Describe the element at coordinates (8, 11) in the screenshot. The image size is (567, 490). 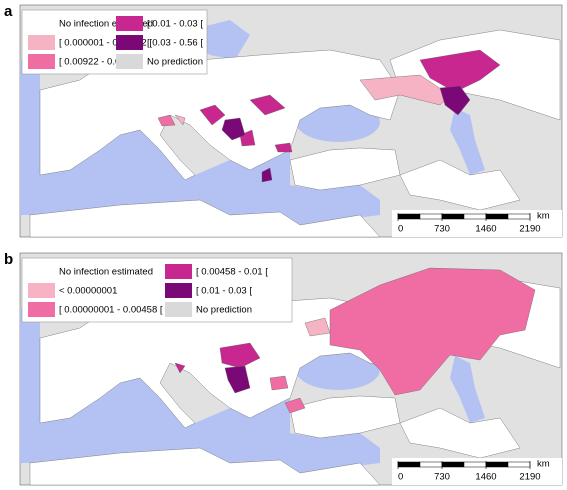
I see `panel-label: a` at that location.